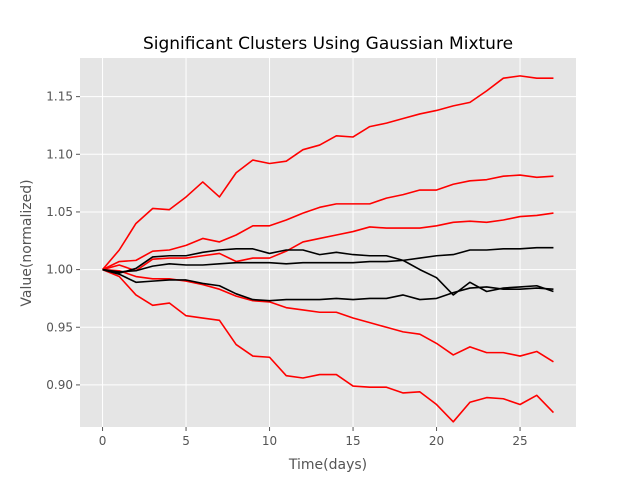  I want to click on y-tick-label: 0.90, so click(59, 385).